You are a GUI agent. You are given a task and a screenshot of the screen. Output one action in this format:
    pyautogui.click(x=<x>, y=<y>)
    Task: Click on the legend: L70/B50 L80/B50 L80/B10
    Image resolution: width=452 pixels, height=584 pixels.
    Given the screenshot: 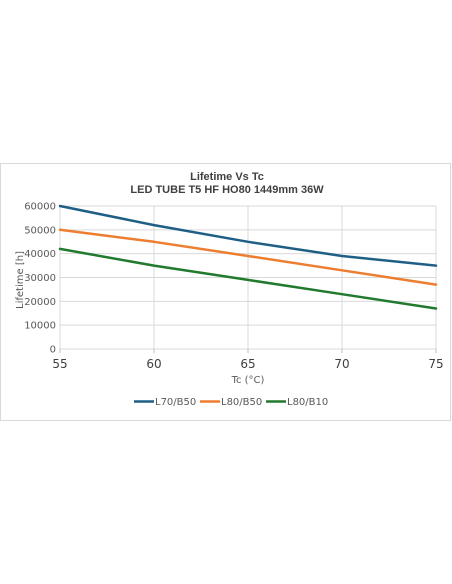 What is the action you would take?
    pyautogui.click(x=231, y=402)
    